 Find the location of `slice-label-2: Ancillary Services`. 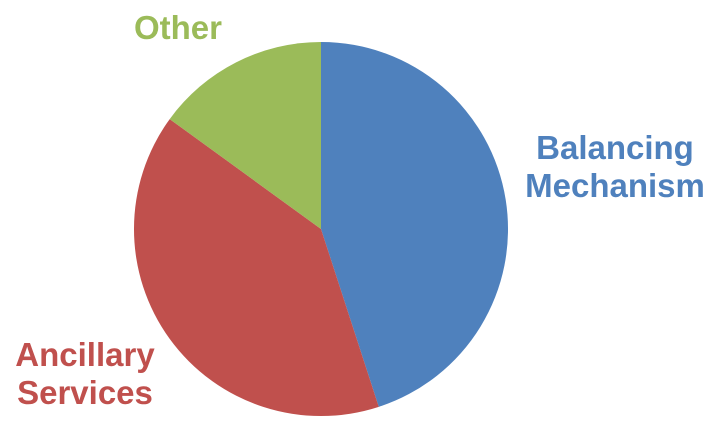

slice-label-2: Ancillary Services is located at coordinates (85, 373).